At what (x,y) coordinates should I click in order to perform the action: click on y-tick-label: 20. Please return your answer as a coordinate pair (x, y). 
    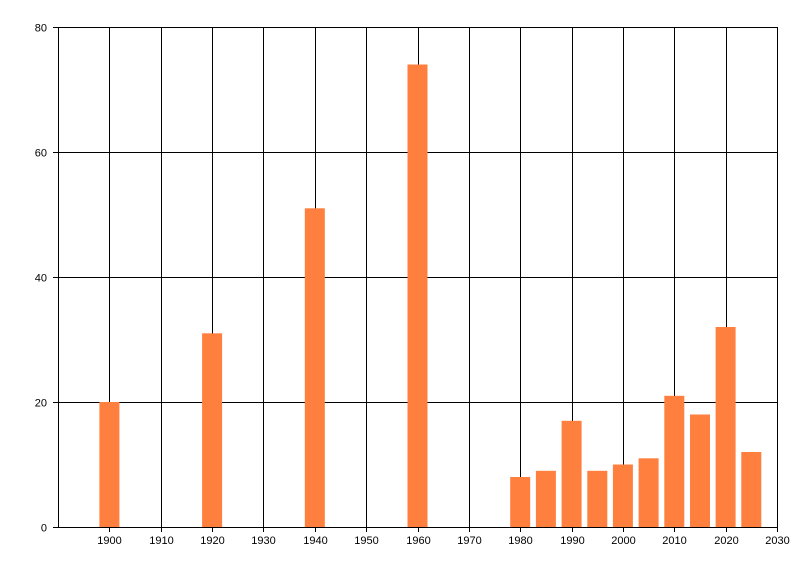
    Looking at the image, I should click on (41, 404).